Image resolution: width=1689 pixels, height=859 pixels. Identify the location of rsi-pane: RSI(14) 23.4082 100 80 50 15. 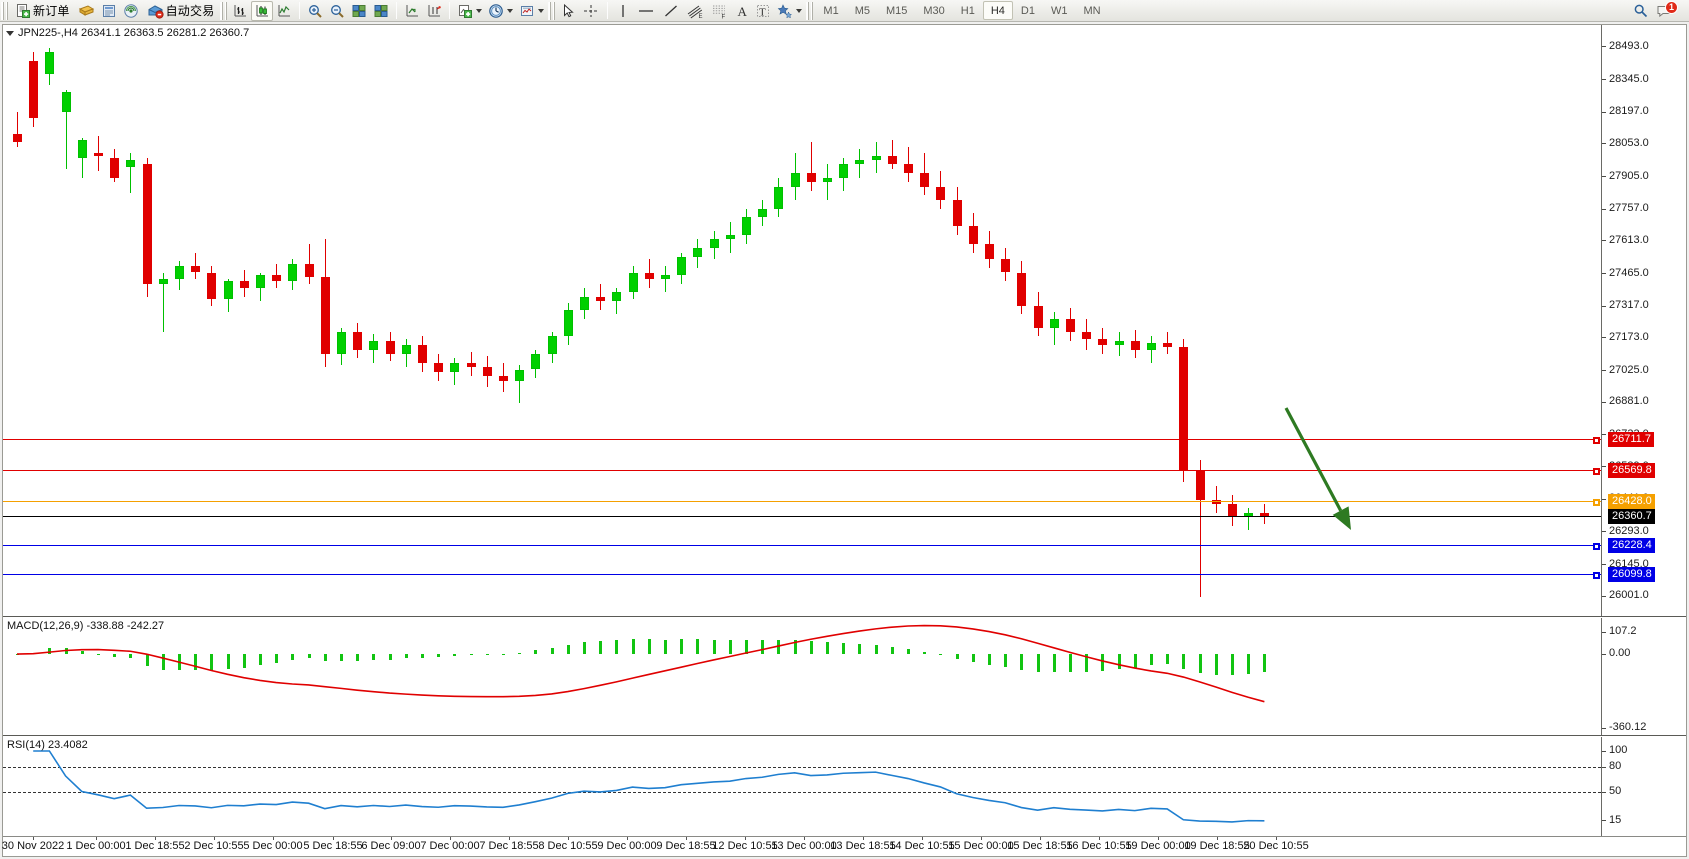
(844, 791).